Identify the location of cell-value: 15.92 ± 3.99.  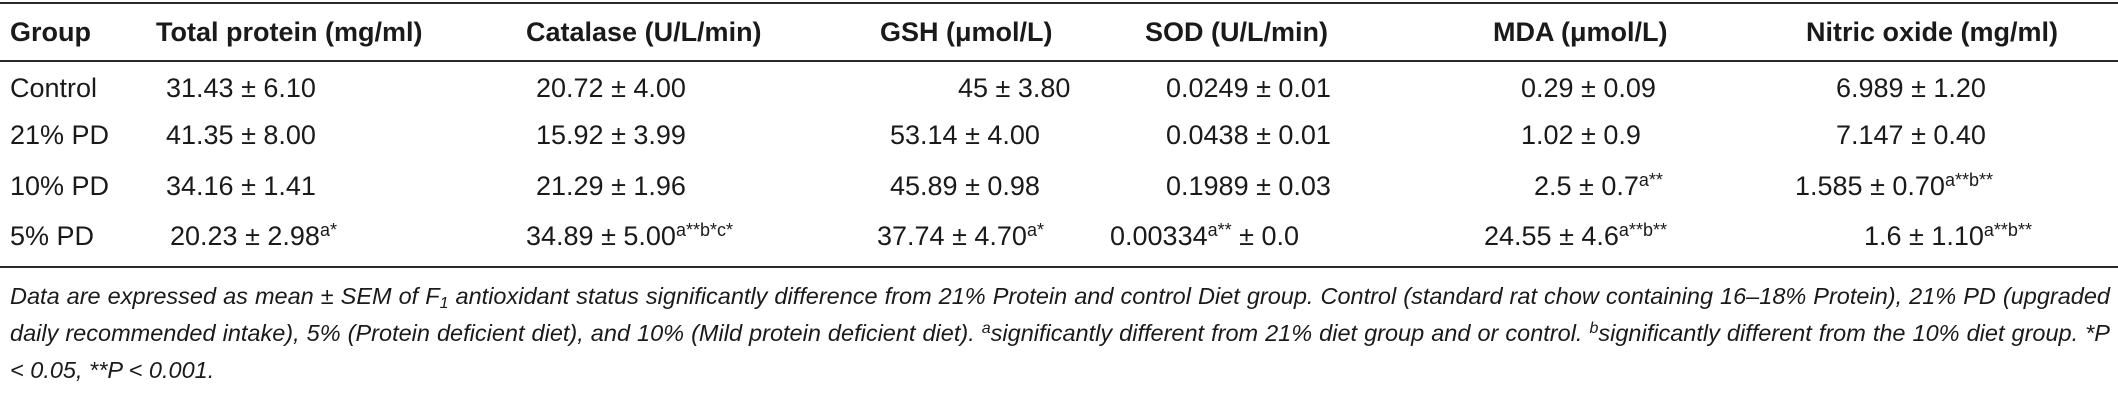
(611, 135).